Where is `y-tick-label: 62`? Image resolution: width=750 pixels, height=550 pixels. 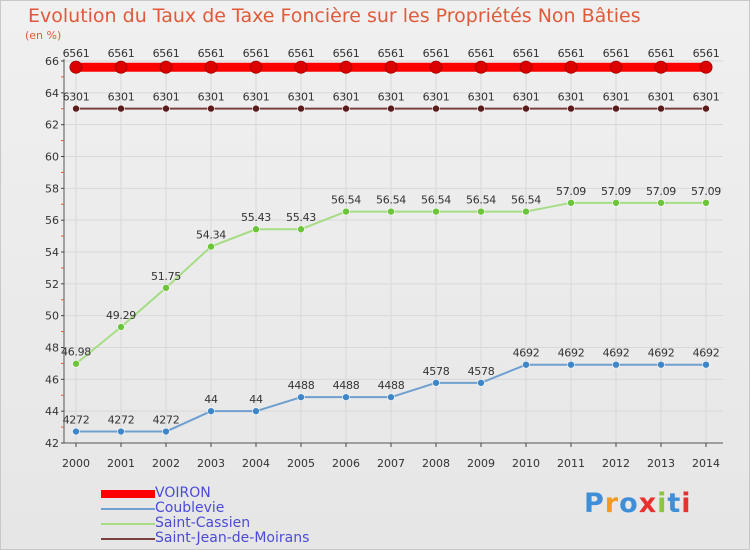 y-tick-label: 62 is located at coordinates (52, 125).